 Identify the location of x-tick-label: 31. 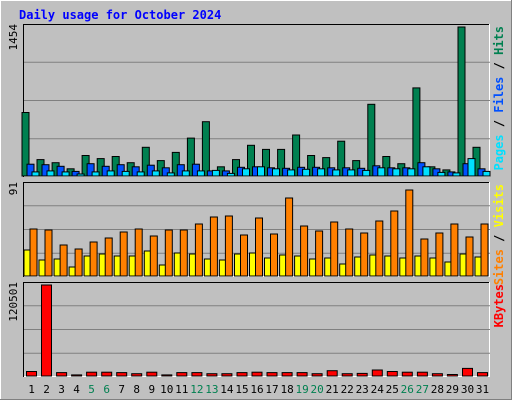
(482, 389).